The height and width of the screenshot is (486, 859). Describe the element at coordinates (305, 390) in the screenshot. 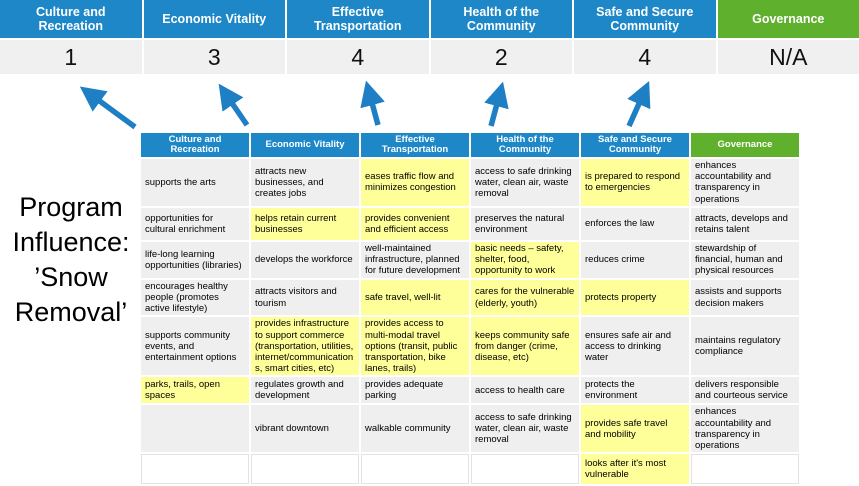

I see `matrix-cell: regulates growth and development` at that location.